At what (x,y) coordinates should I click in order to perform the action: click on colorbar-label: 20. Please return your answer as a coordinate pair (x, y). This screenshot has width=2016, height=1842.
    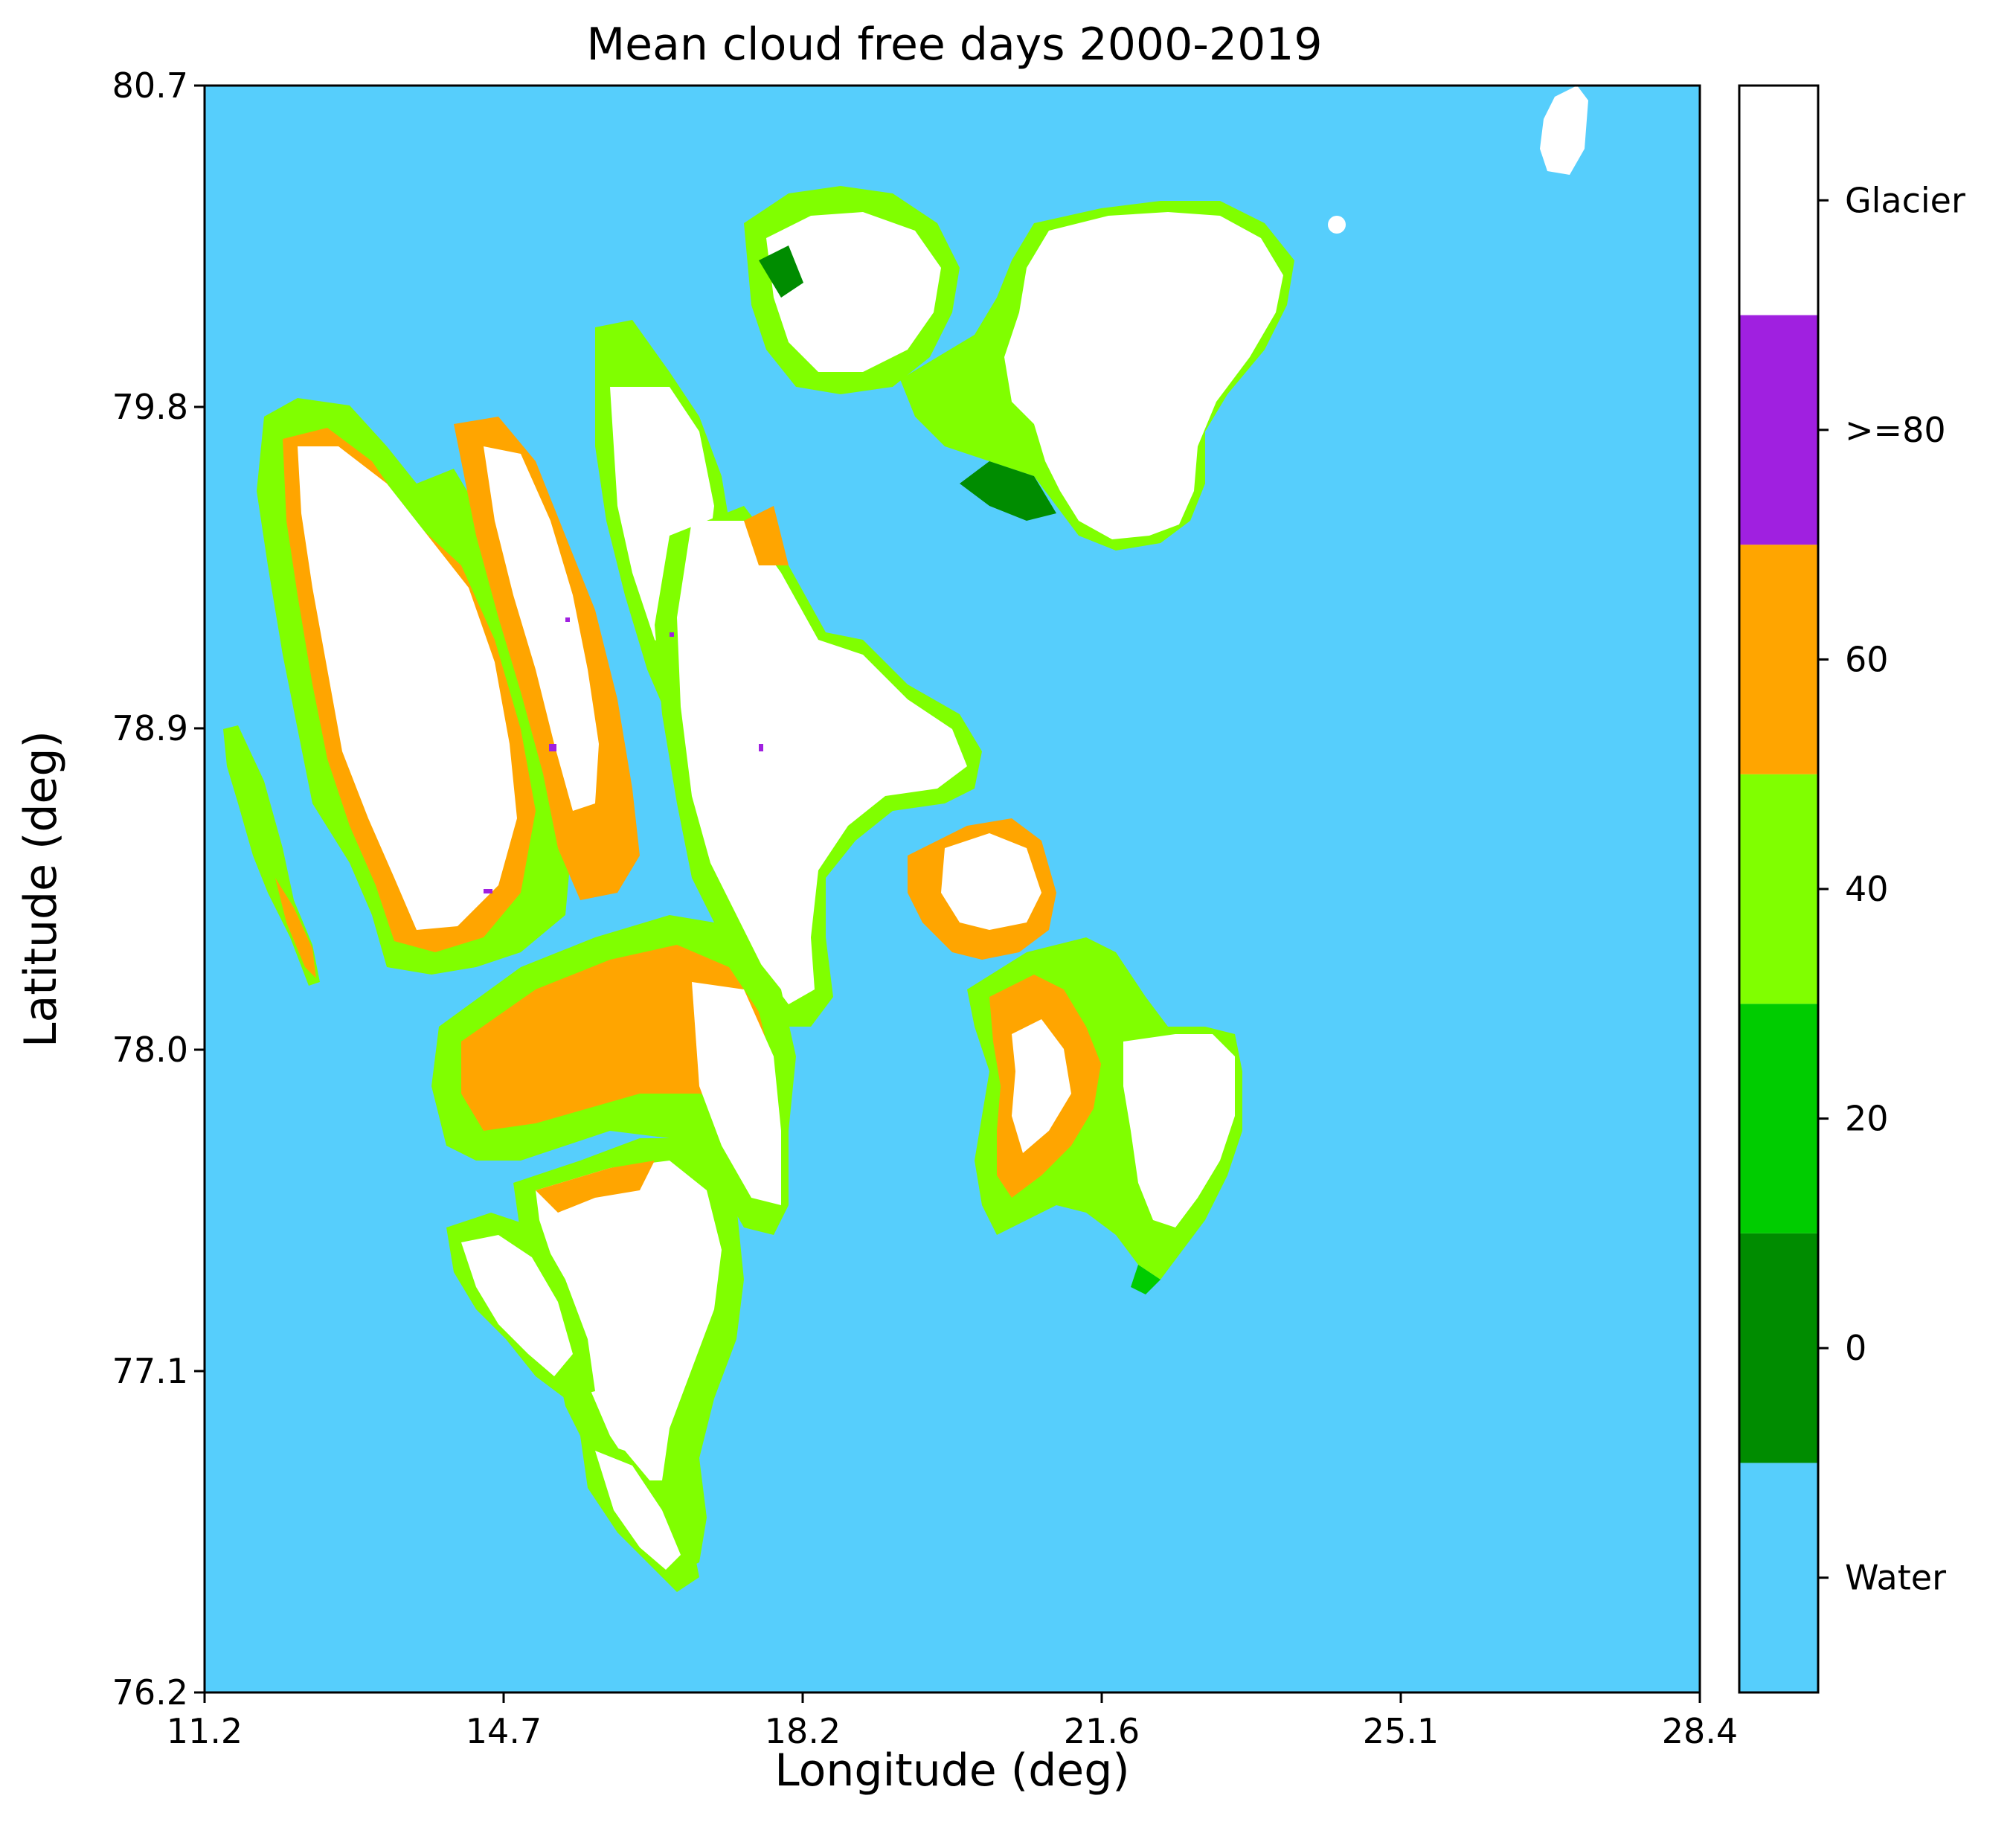
    Looking at the image, I should click on (1867, 1119).